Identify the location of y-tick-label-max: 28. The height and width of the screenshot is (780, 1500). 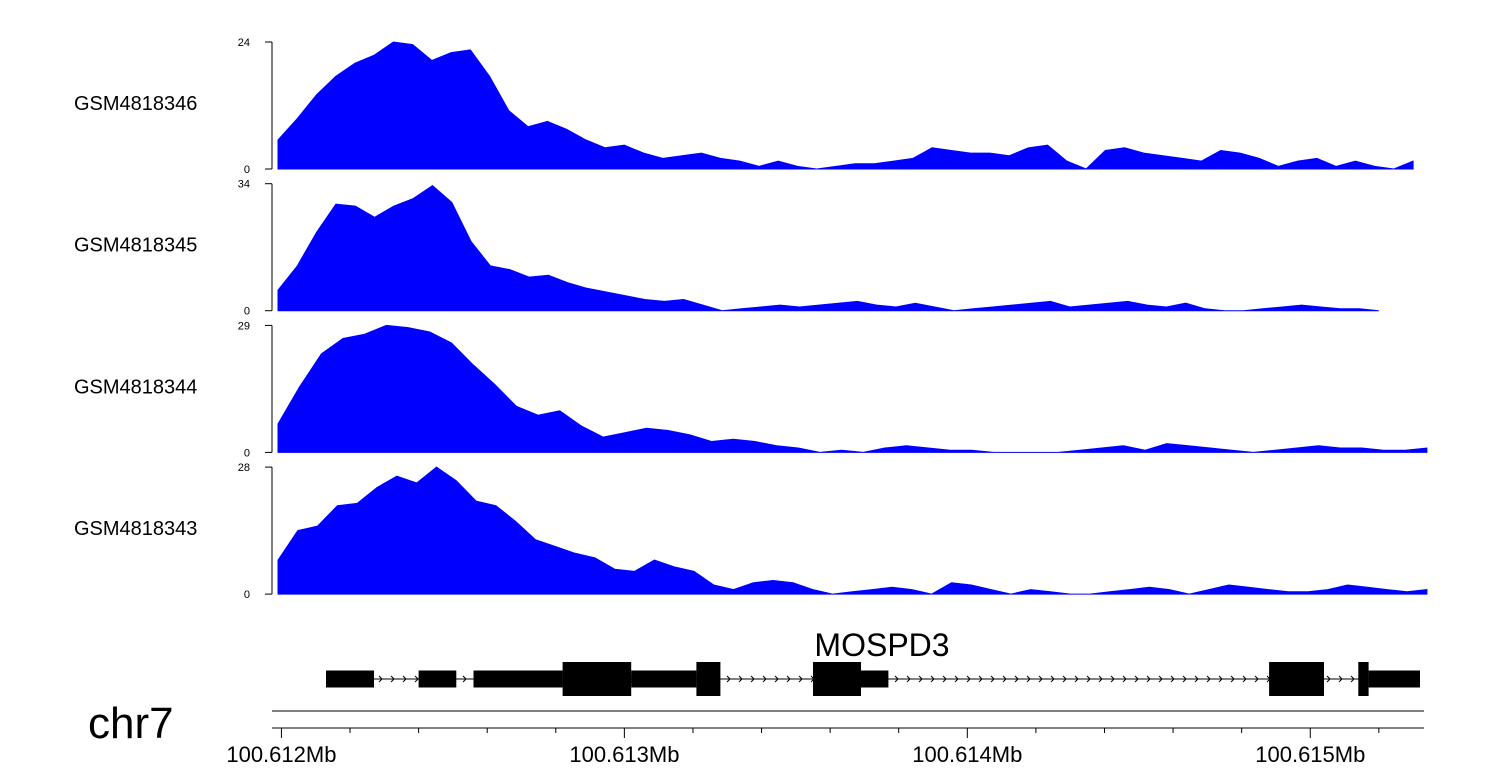
(244, 468).